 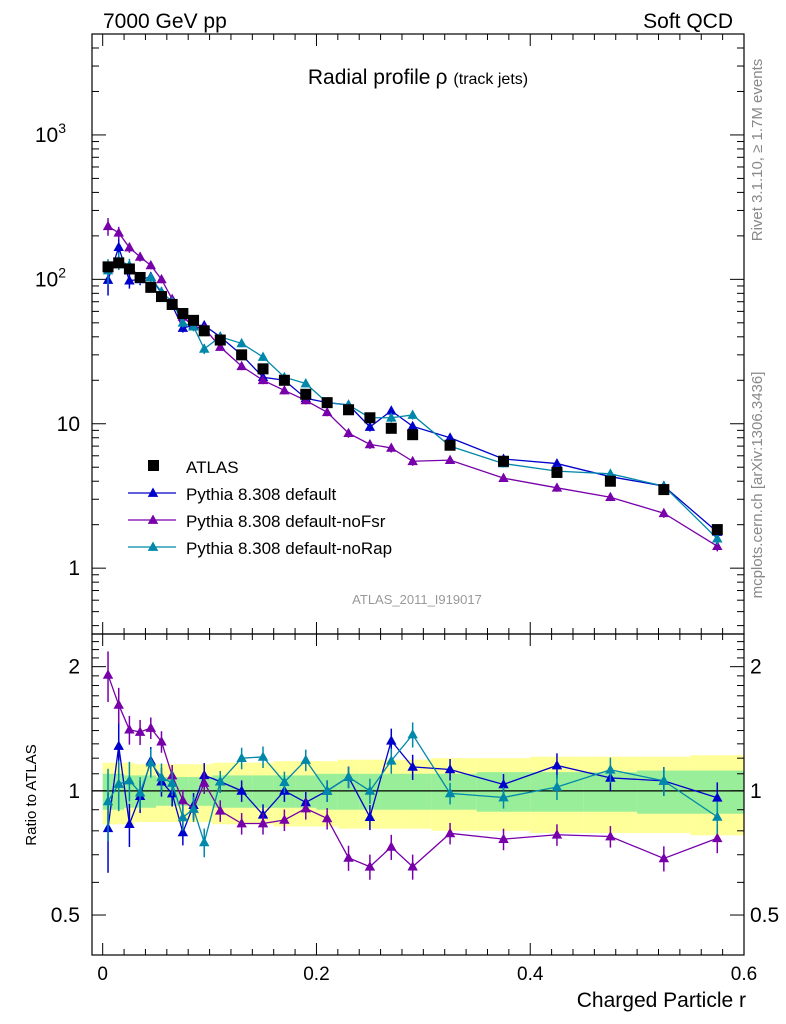 What do you see at coordinates (764, 915) in the screenshot?
I see `ratio-y-tick-label-right: 0.5` at bounding box center [764, 915].